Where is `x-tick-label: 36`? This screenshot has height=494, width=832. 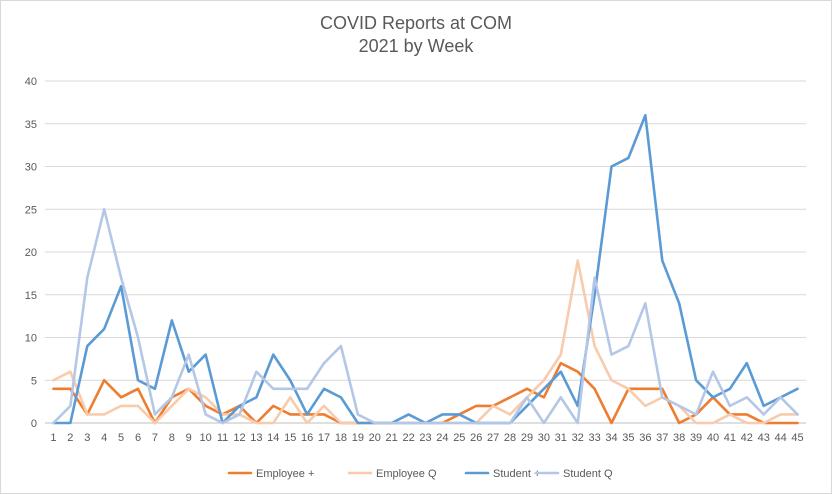
x-tick-label: 36 is located at coordinates (645, 438).